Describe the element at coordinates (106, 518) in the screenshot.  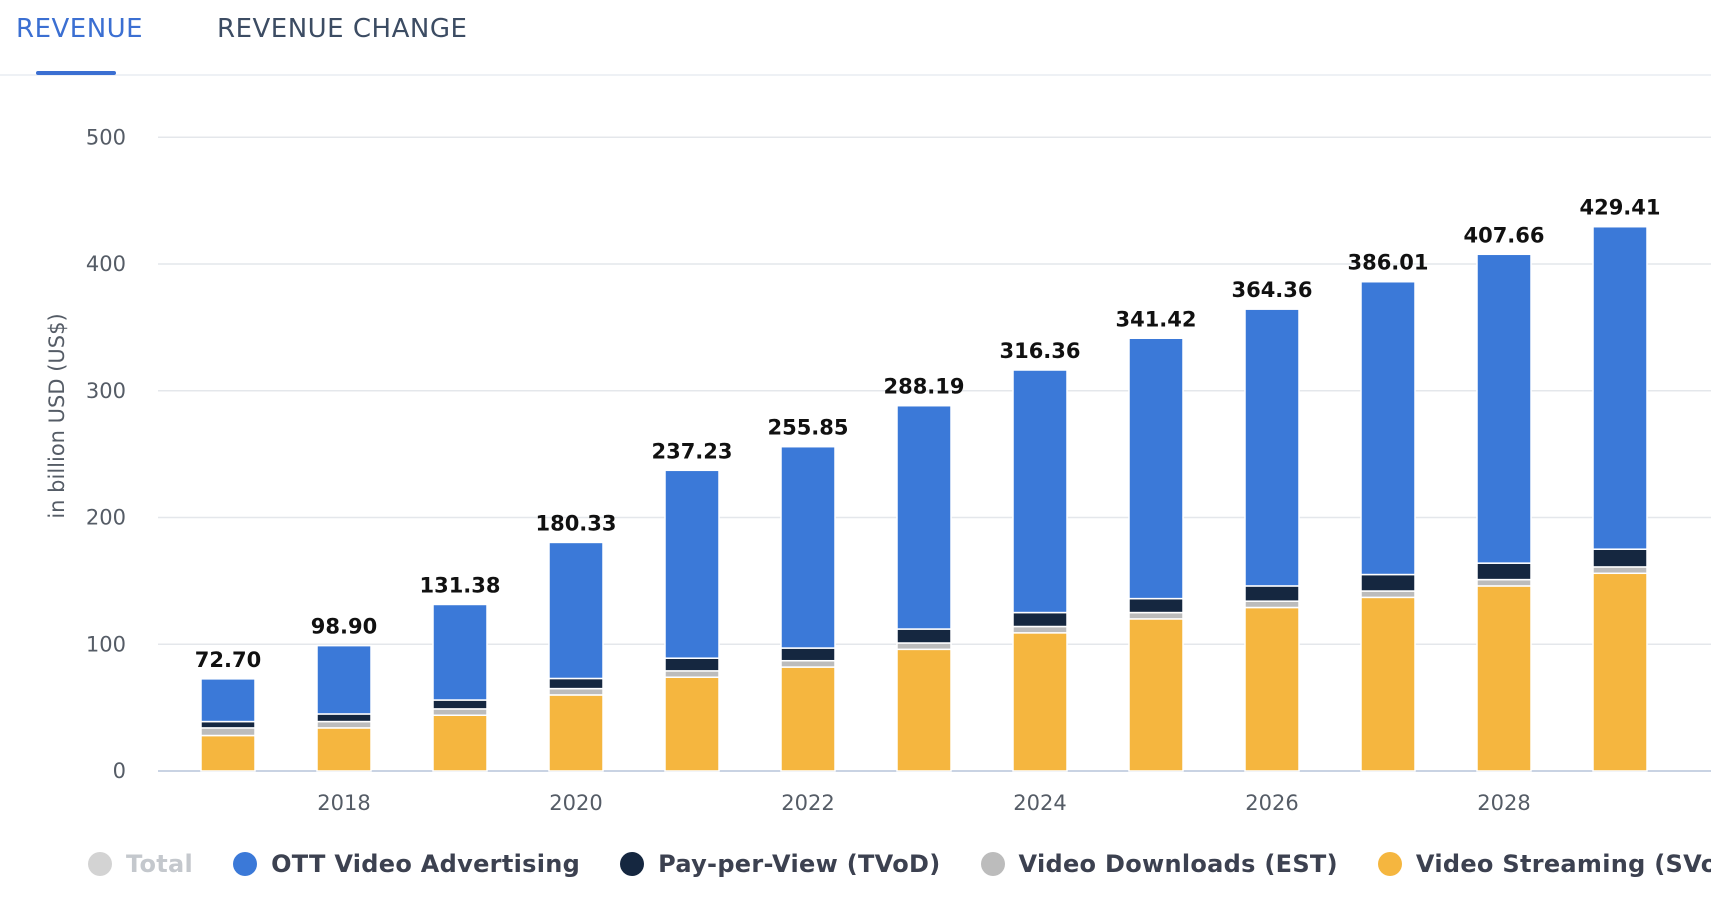
I see `y-tick-label: 200` at that location.